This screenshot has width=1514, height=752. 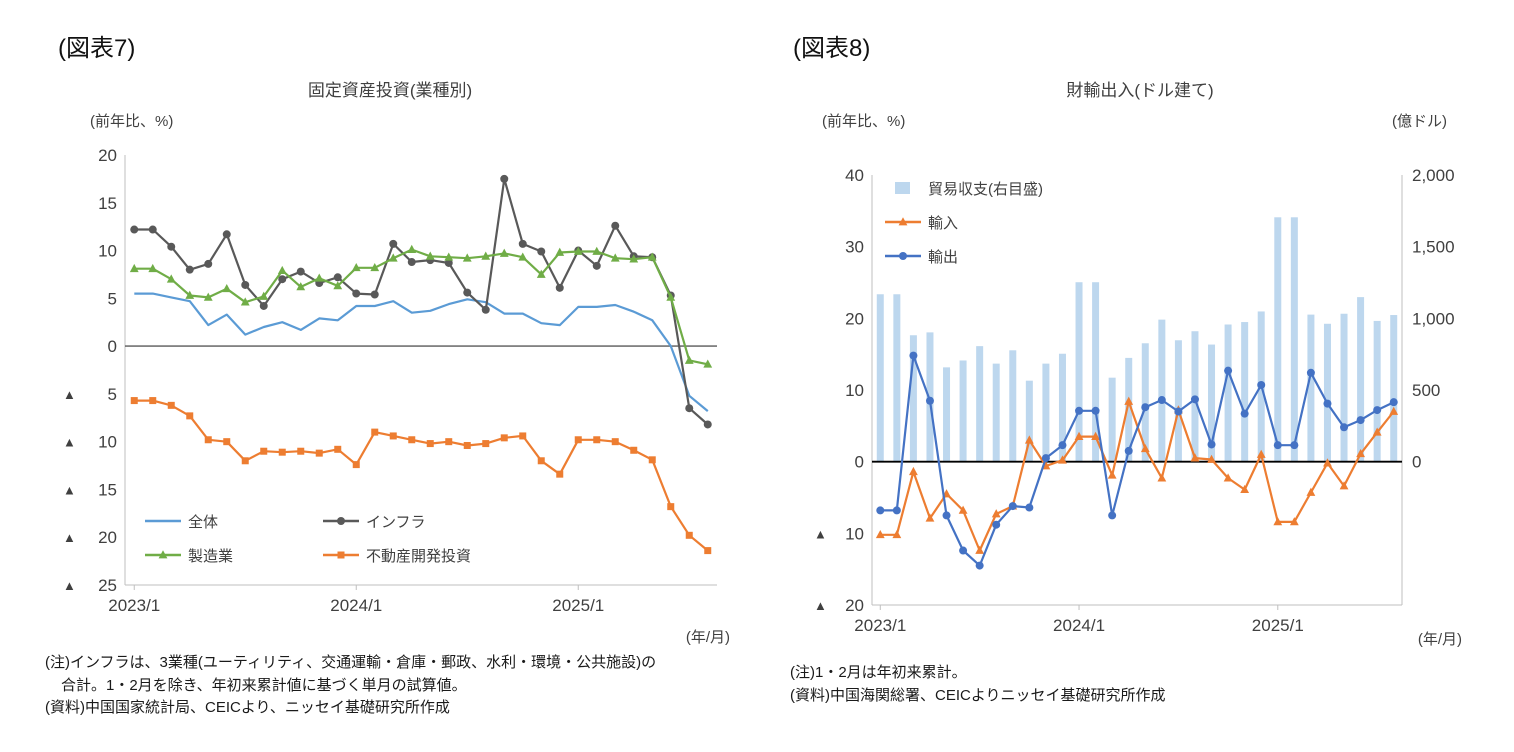 I want to click on figure8-y-axis-unit-left: (前年比、%), so click(x=864, y=121).